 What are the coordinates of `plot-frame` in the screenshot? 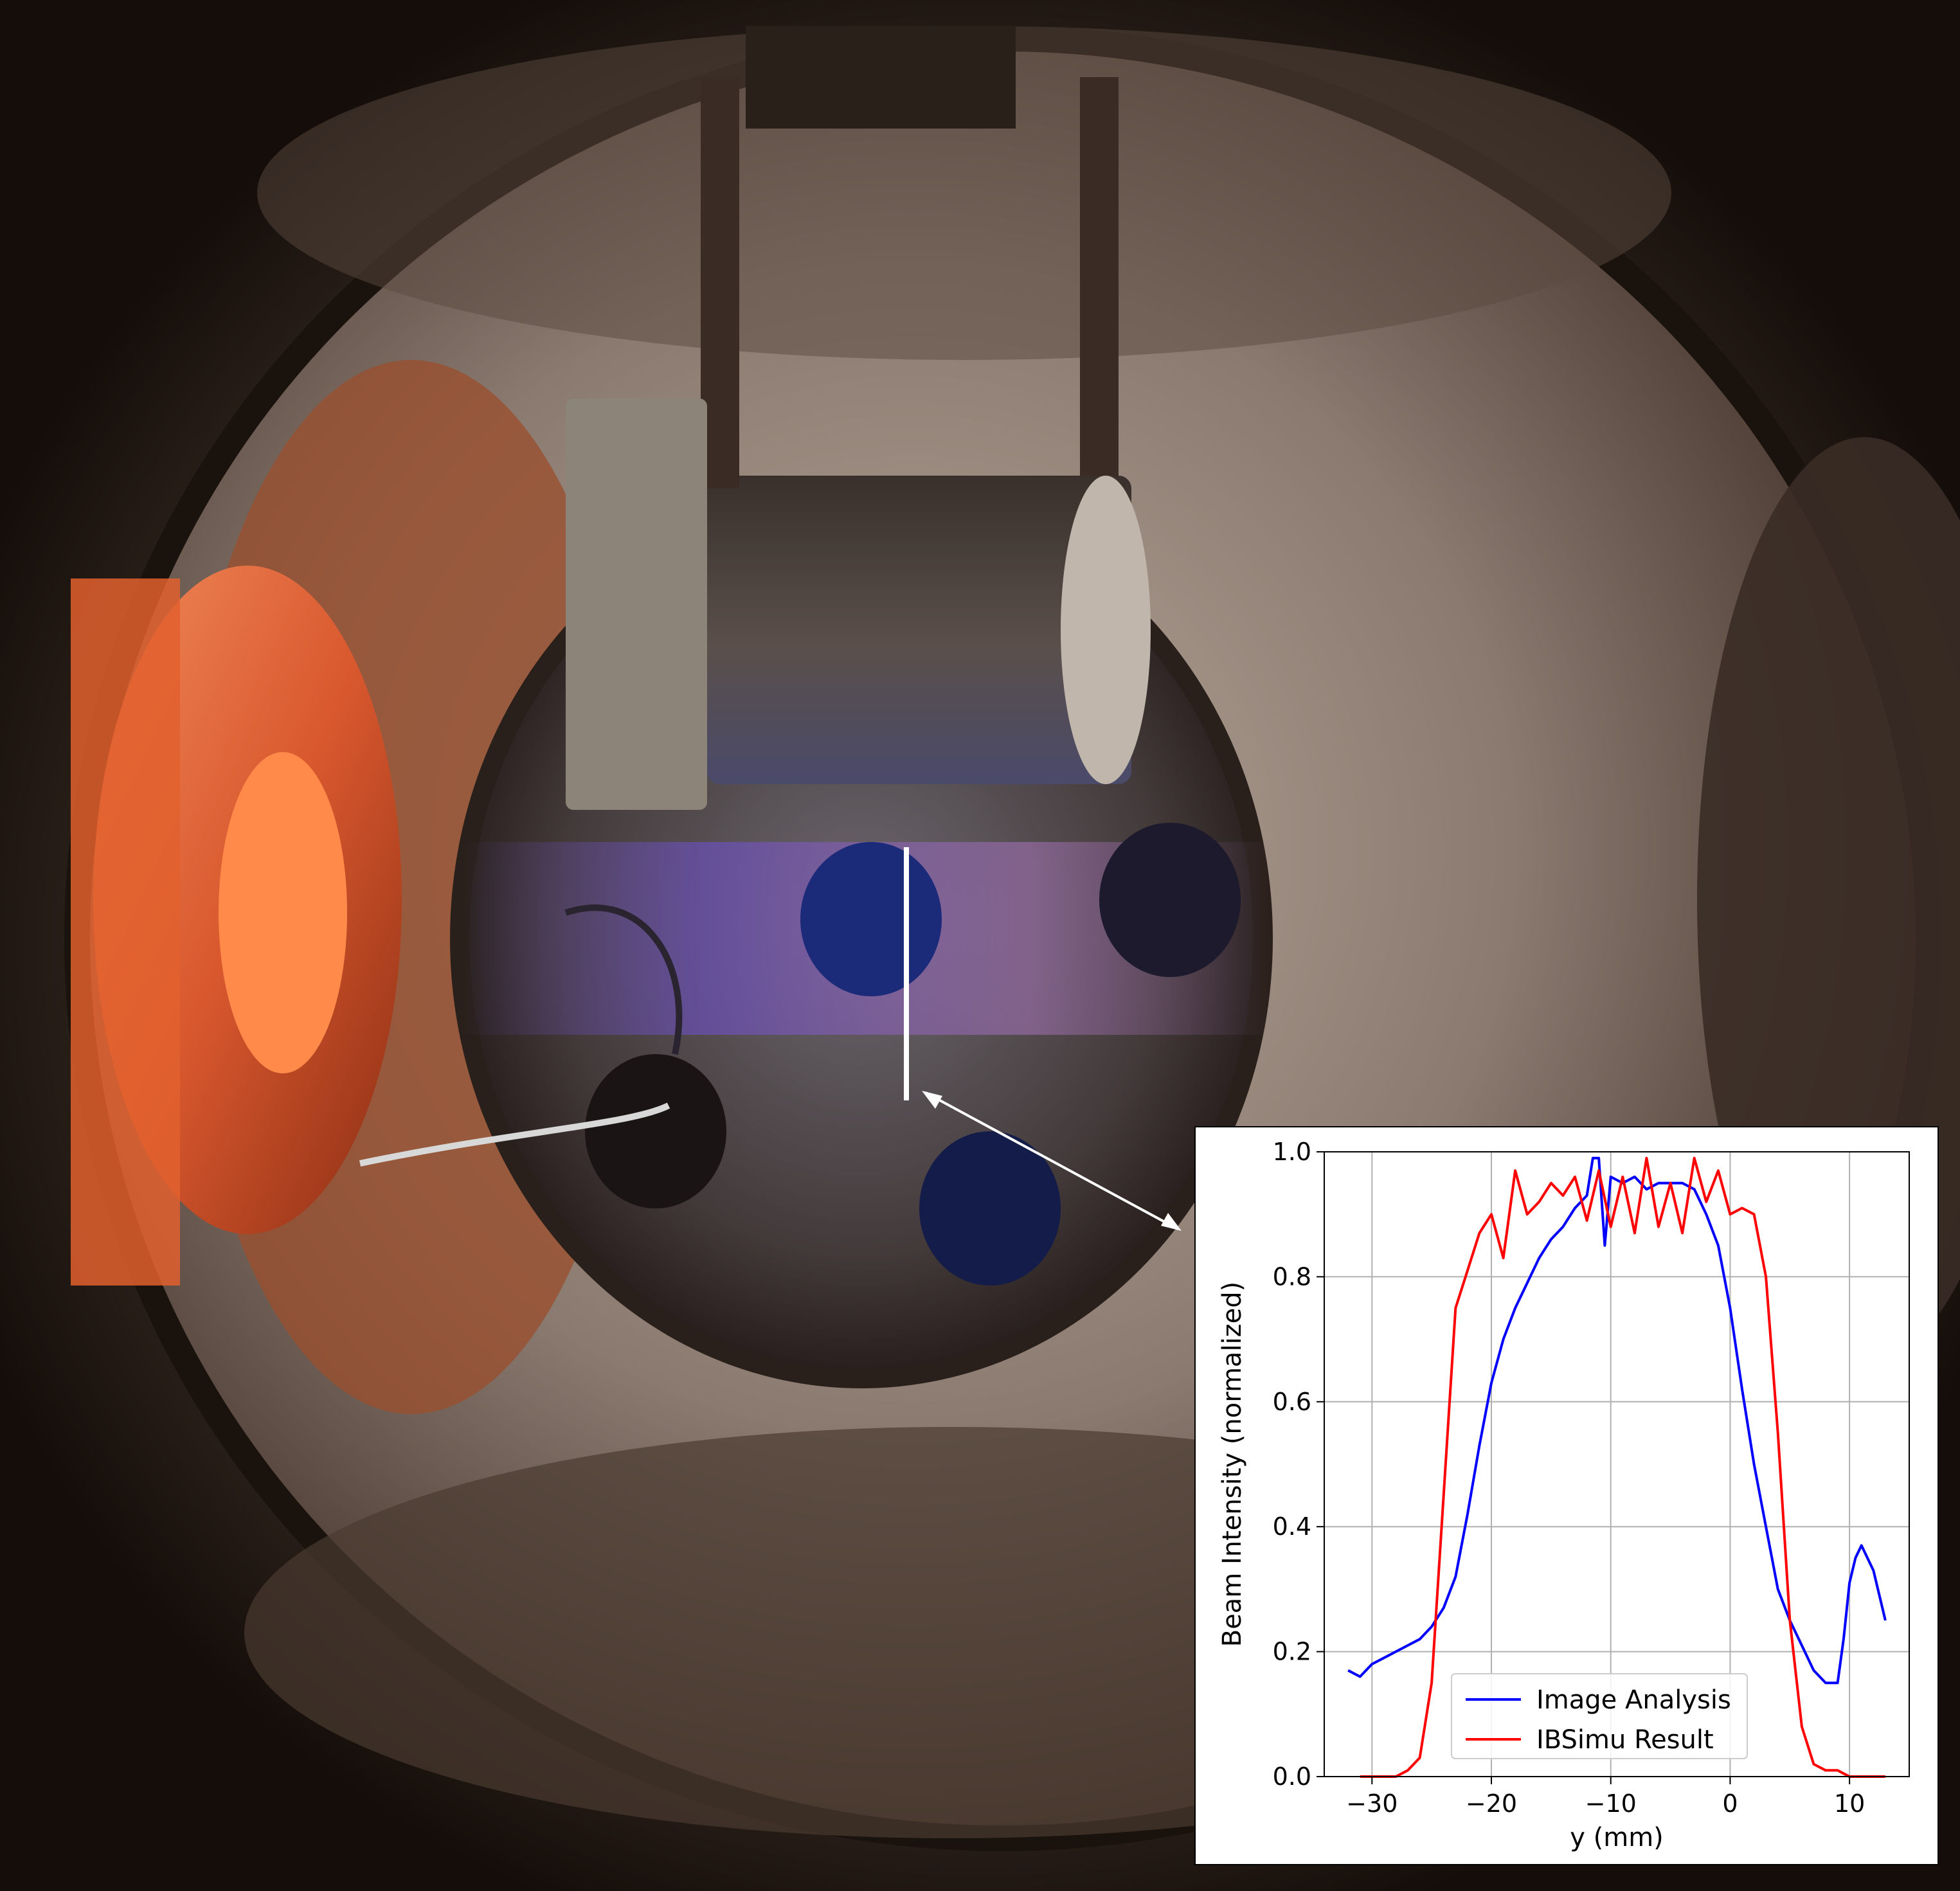 It's located at (1617, 1464).